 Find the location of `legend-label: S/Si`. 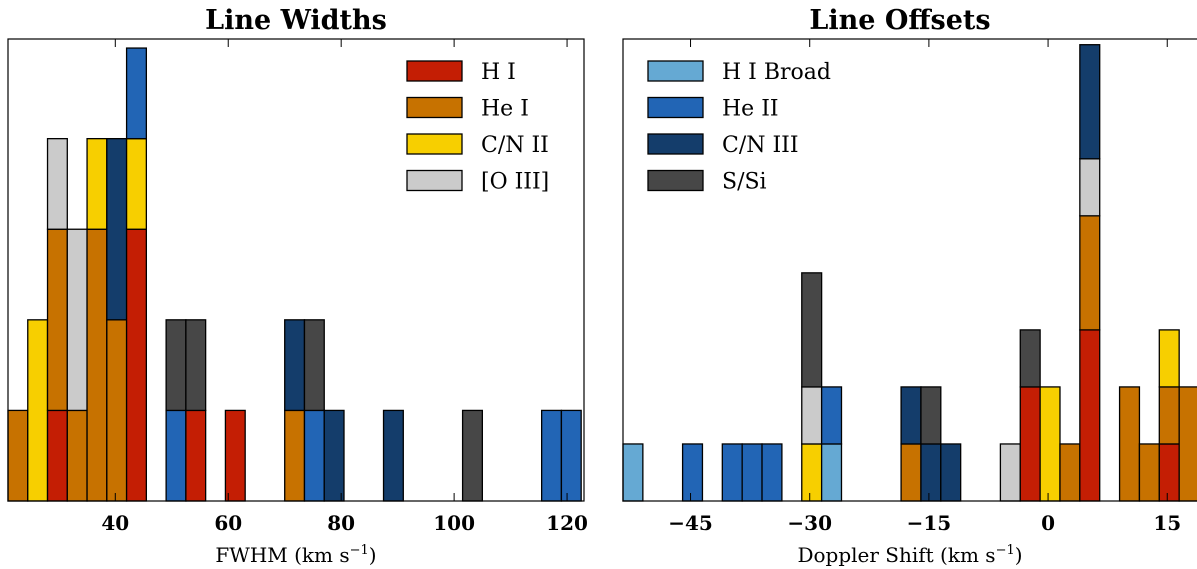

legend-label: S/Si is located at coordinates (744, 182).